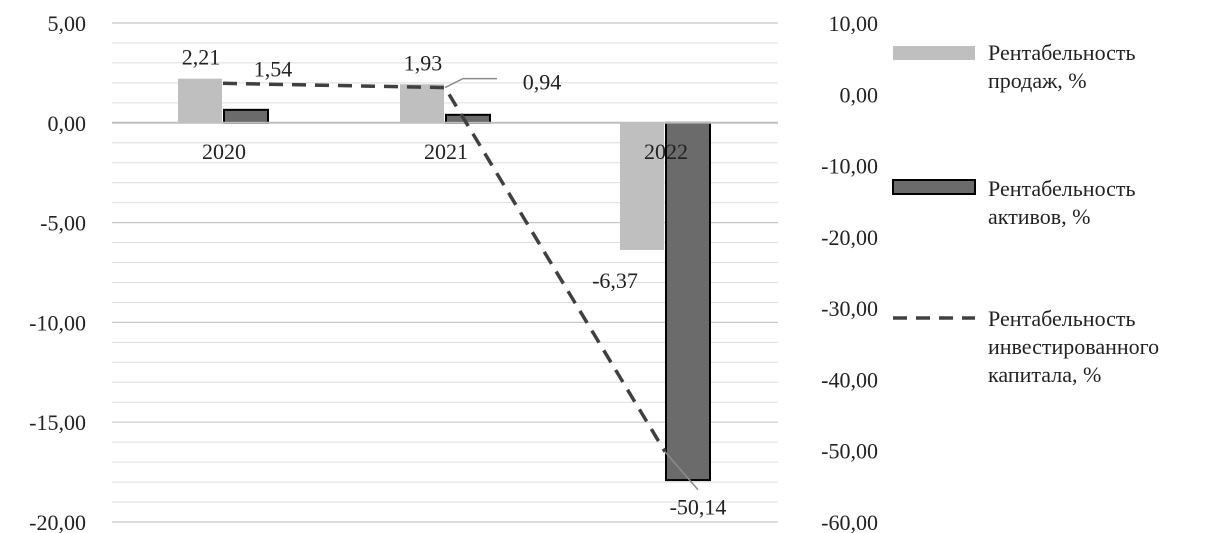 The height and width of the screenshot is (533, 1223). What do you see at coordinates (854, 23) in the screenshot?
I see `right-tick-label: 10,00` at bounding box center [854, 23].